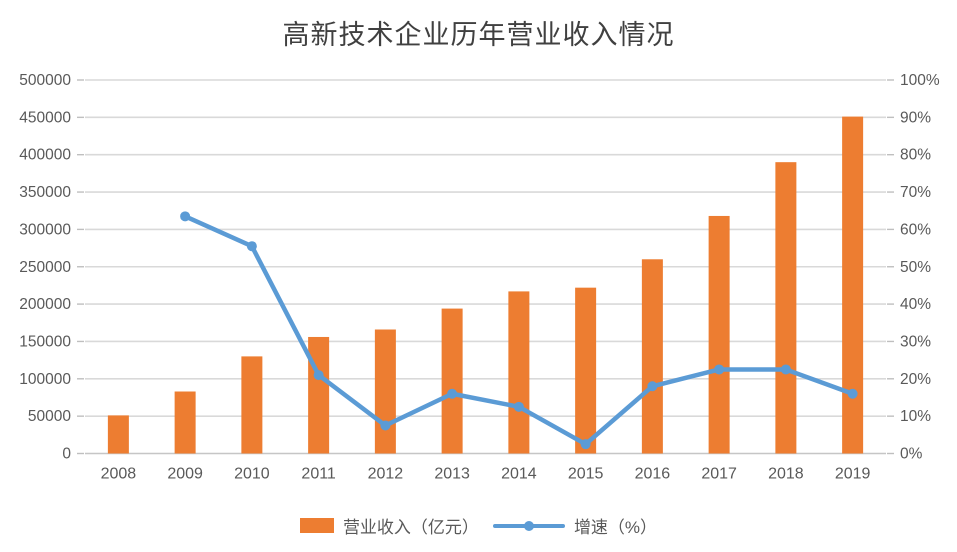  What do you see at coordinates (915, 416) in the screenshot?
I see `y-right-tick-label: 10%` at bounding box center [915, 416].